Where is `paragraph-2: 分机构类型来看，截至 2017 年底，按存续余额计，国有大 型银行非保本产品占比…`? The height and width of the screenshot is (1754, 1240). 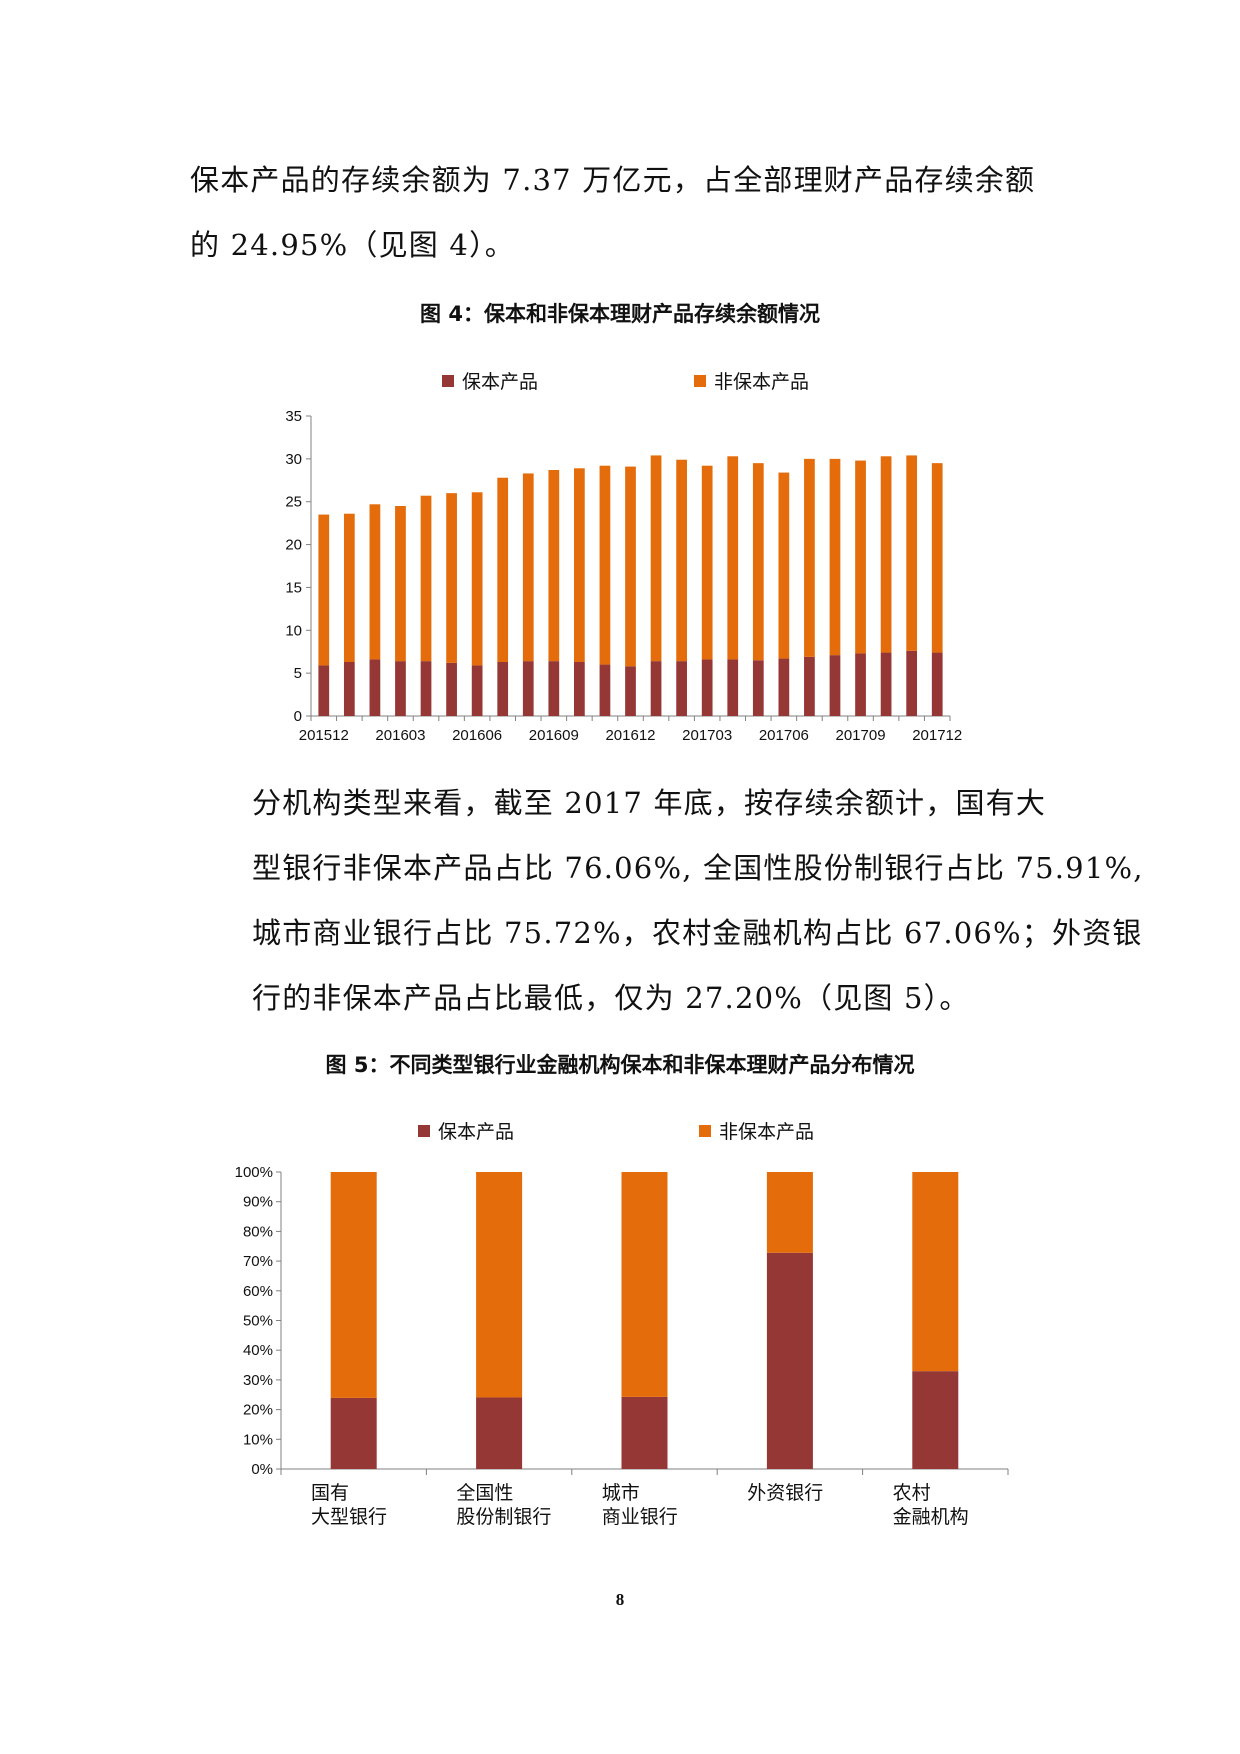 paragraph-2: 分机构类型来看，截至 2017 年底，按存续余额计，国有大 型银行非保本产品占比… is located at coordinates (667, 901).